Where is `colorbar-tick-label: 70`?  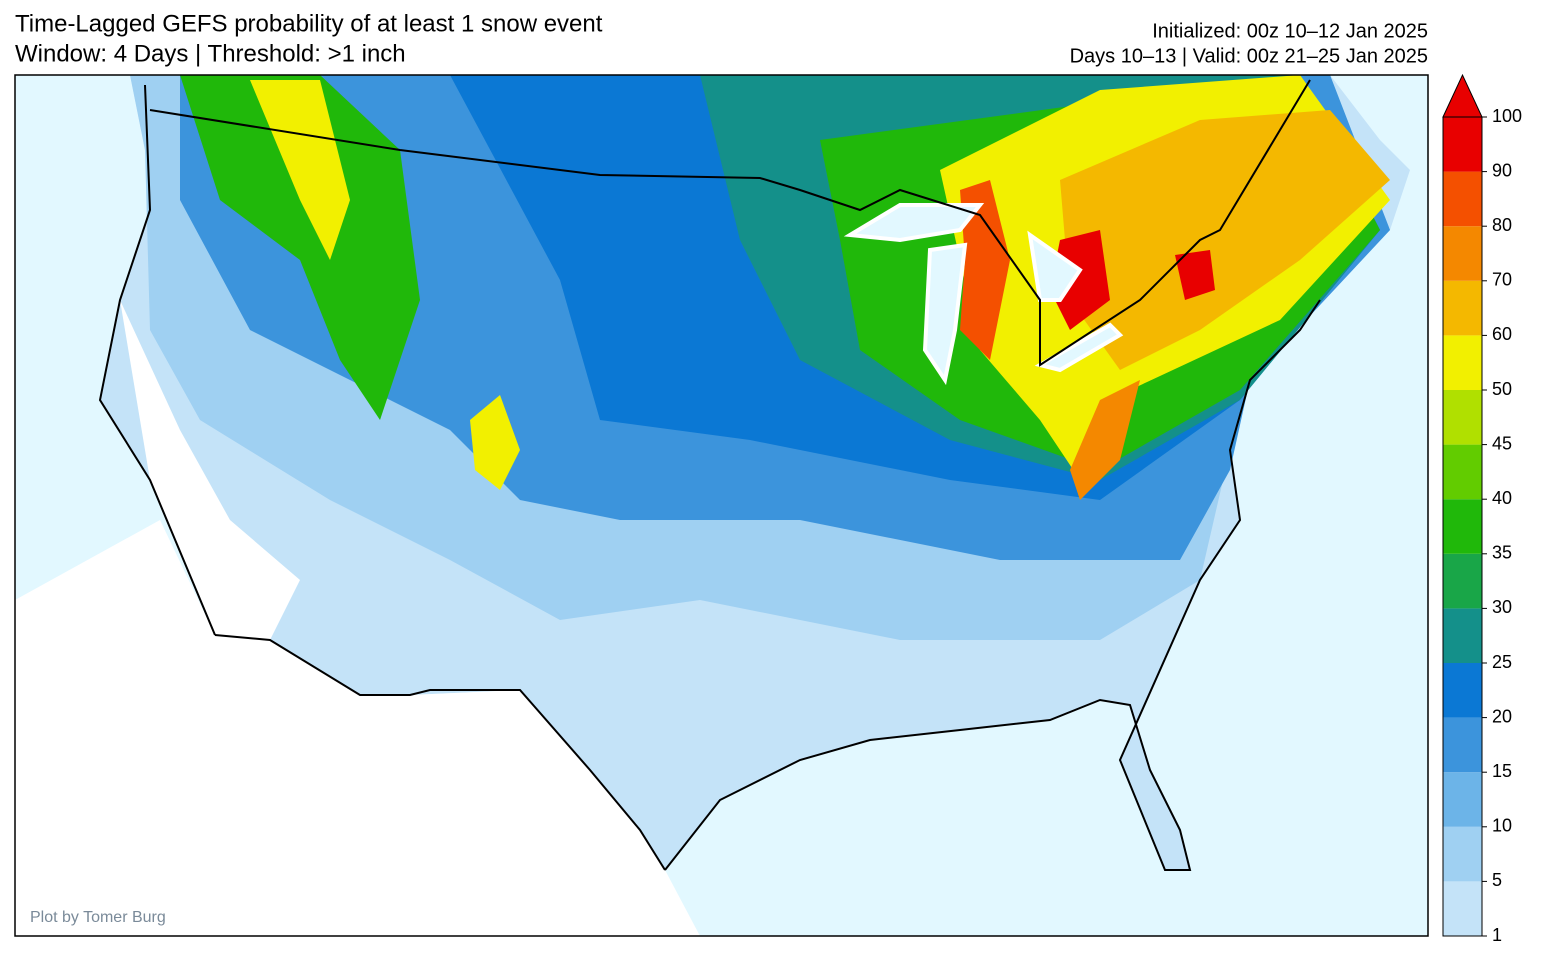 colorbar-tick-label: 70 is located at coordinates (1502, 280).